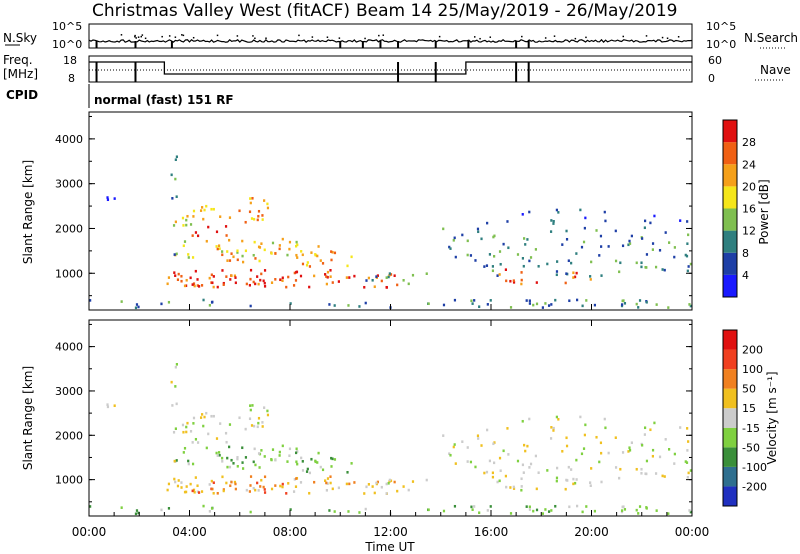 The width and height of the screenshot is (800, 554). Describe the element at coordinates (749, 186) in the screenshot. I see `colorbar-tick-label: 20` at that location.